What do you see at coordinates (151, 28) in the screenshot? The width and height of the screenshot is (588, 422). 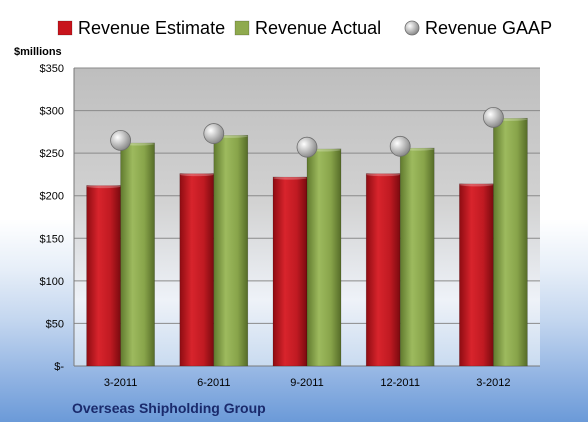 I see `legend-label: Revenue Estimate` at bounding box center [151, 28].